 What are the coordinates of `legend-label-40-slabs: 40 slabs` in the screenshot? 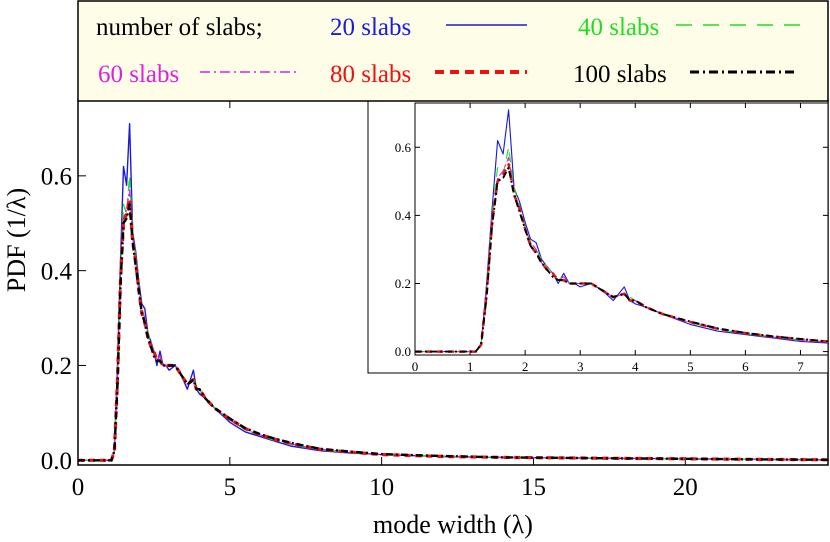 It's located at (618, 27).